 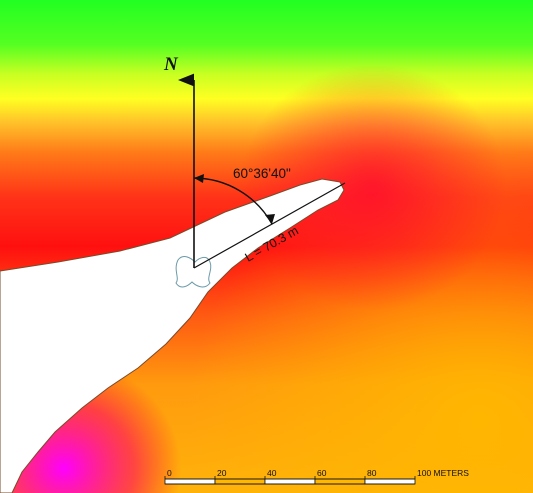 What do you see at coordinates (262, 173) in the screenshot?
I see `angle-label: 60°36'40"` at bounding box center [262, 173].